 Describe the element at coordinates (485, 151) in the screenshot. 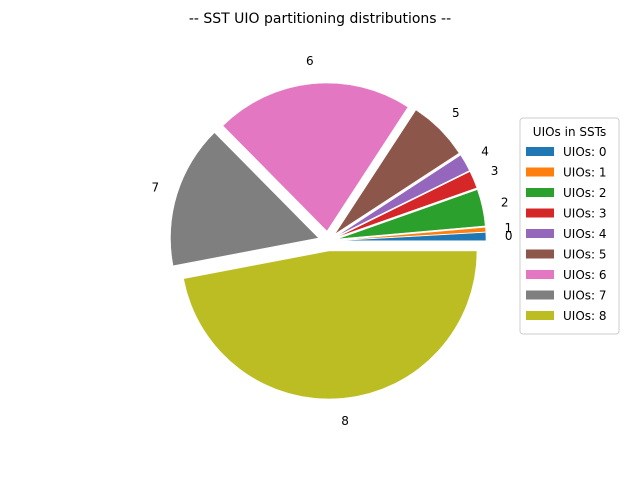

I see `slice-label-4: 4` at that location.